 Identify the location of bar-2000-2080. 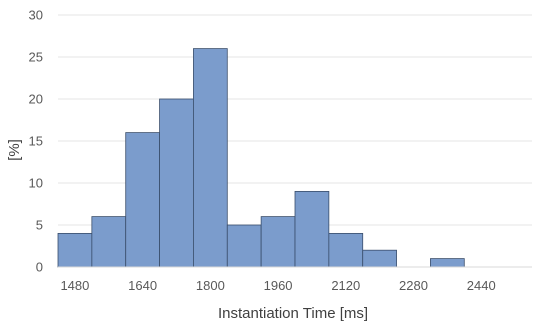
(312, 229).